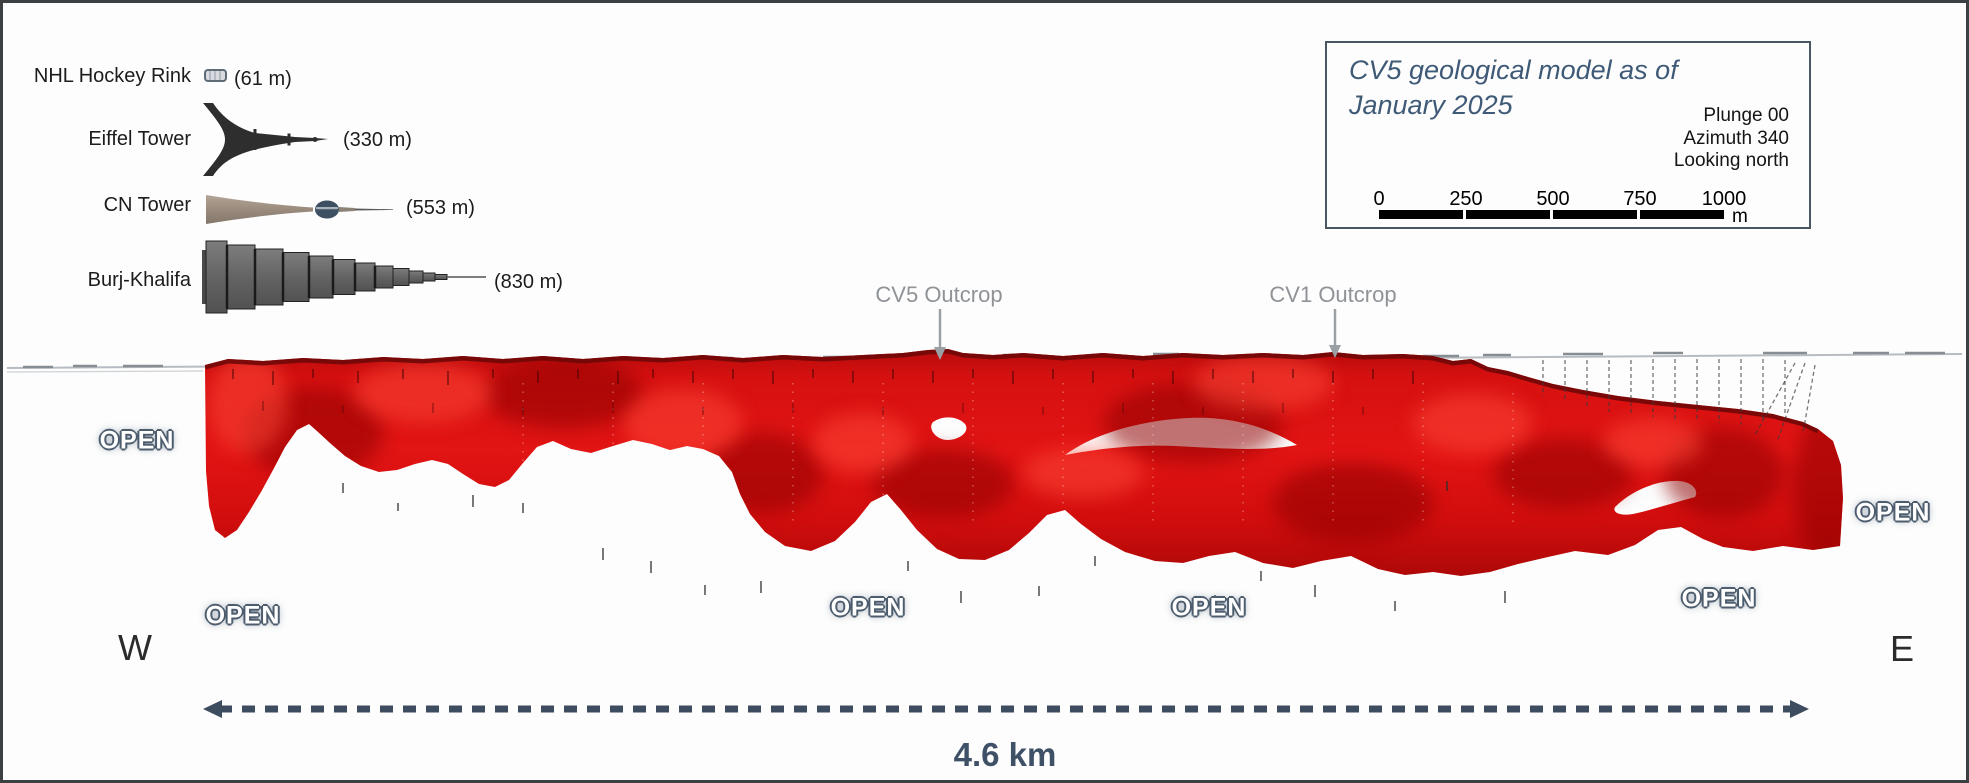 The width and height of the screenshot is (1969, 783). What do you see at coordinates (1513, 70) in the screenshot?
I see `figure-title-line1: CV5 geological model as of` at bounding box center [1513, 70].